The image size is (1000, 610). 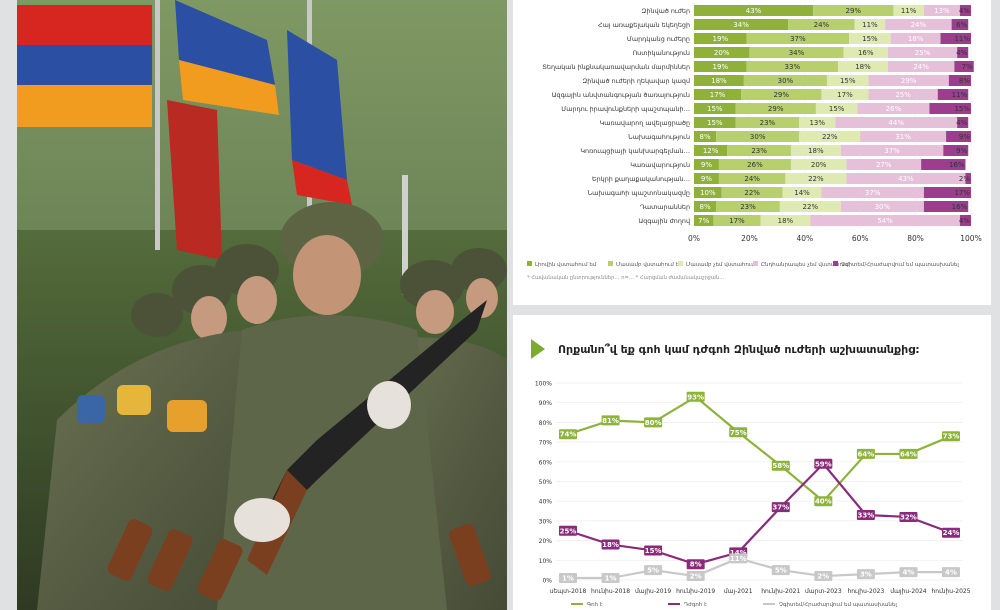 I want to click on line-data-label: 8%, so click(x=696, y=565).